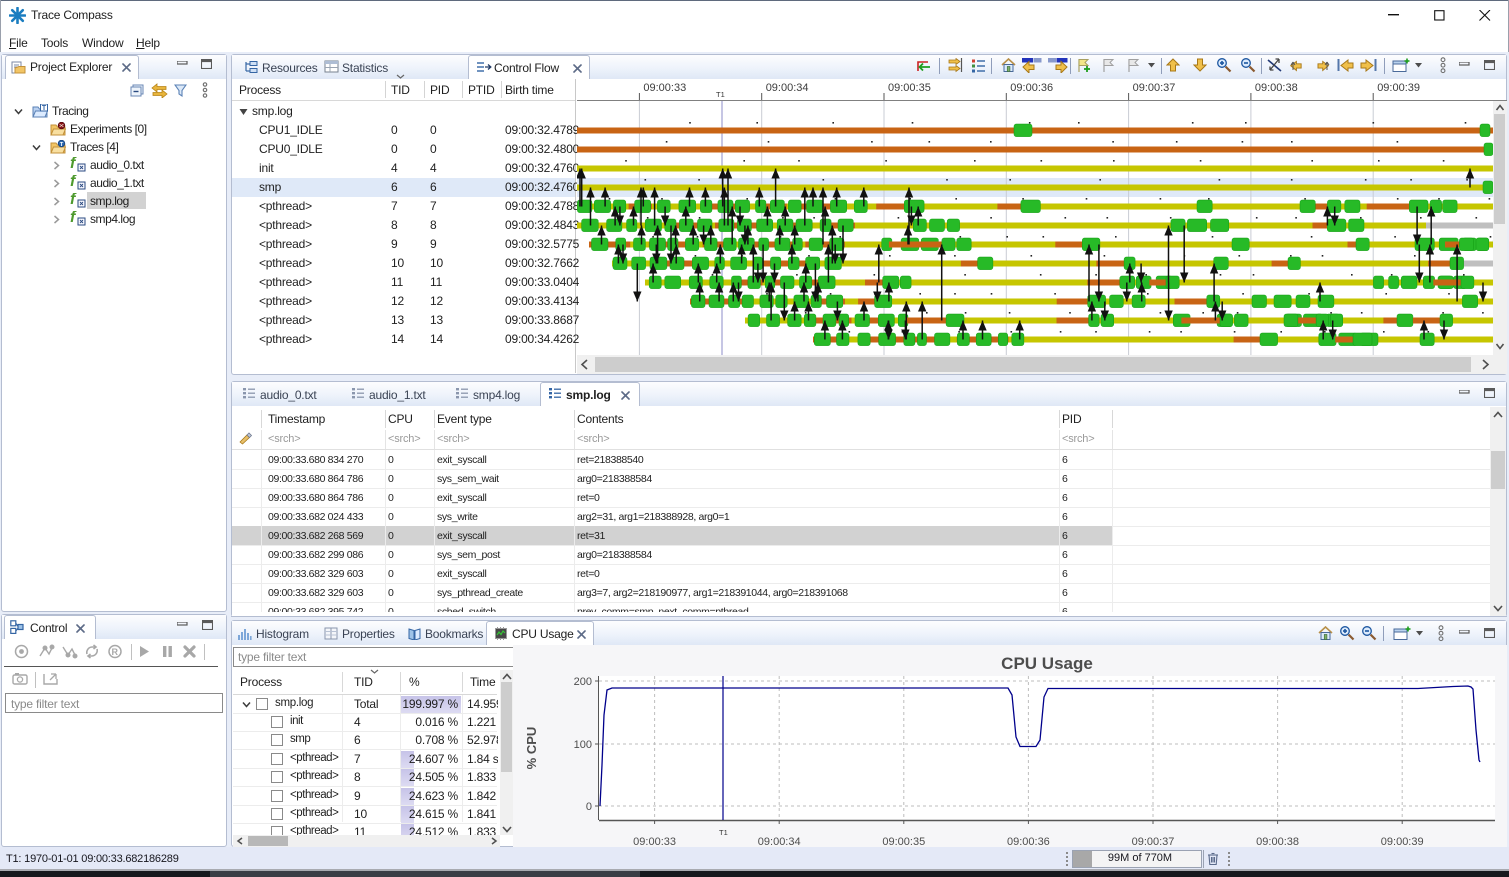 The image size is (1509, 877). I want to click on svg-text: CPU Usage, so click(1047, 663).